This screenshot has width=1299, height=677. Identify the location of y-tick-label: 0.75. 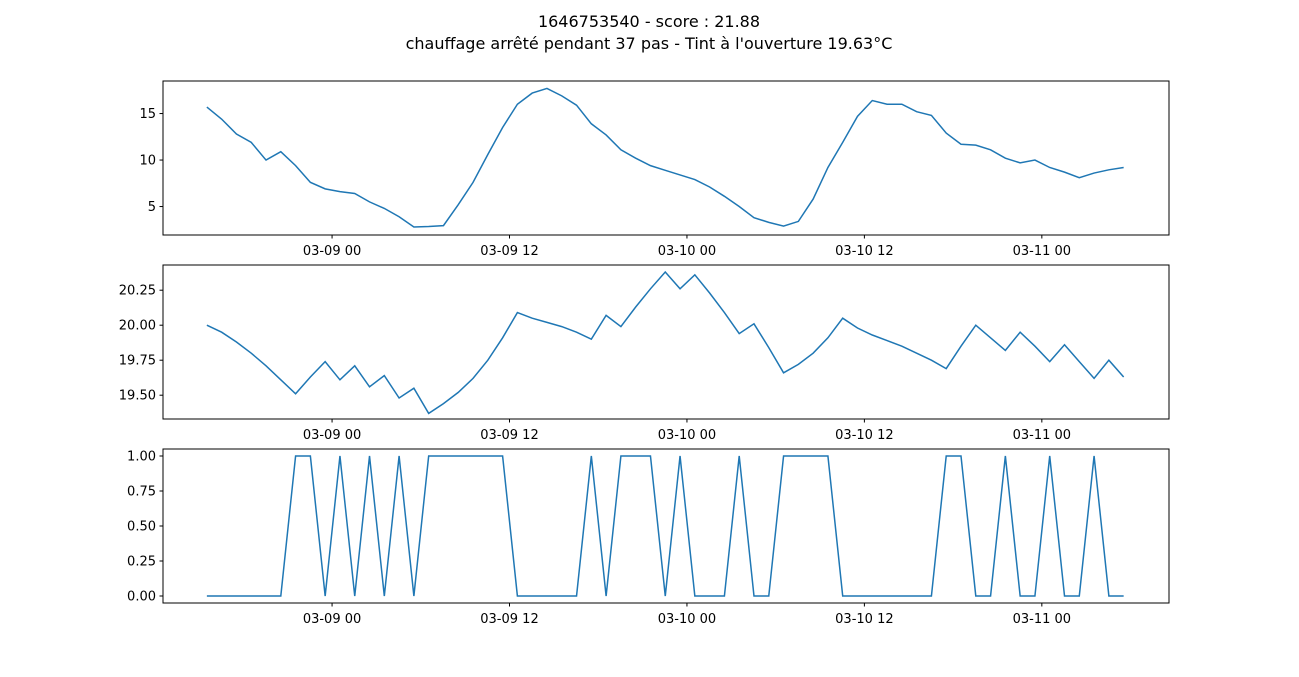
(141, 492).